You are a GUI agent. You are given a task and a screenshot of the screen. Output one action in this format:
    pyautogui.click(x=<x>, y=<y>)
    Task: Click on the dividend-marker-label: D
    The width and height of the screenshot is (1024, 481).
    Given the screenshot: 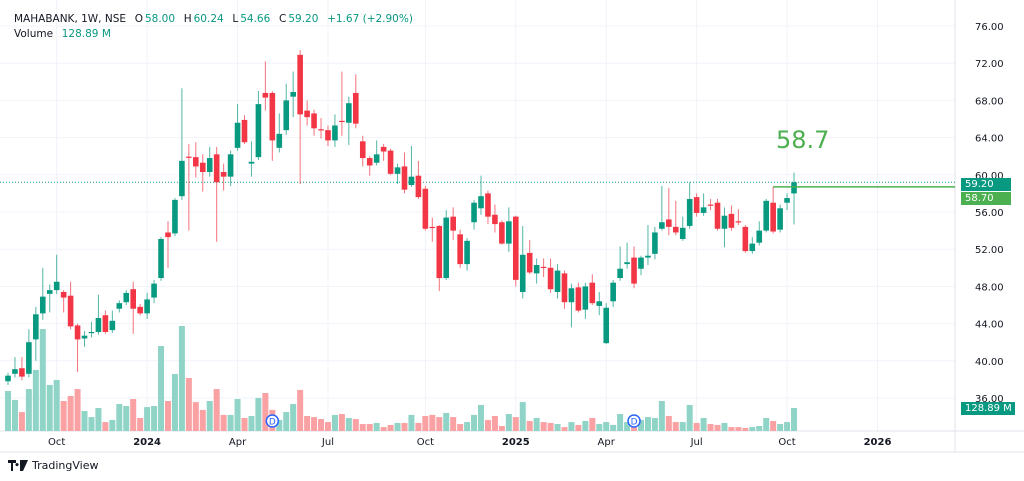 What is the action you would take?
    pyautogui.click(x=272, y=423)
    